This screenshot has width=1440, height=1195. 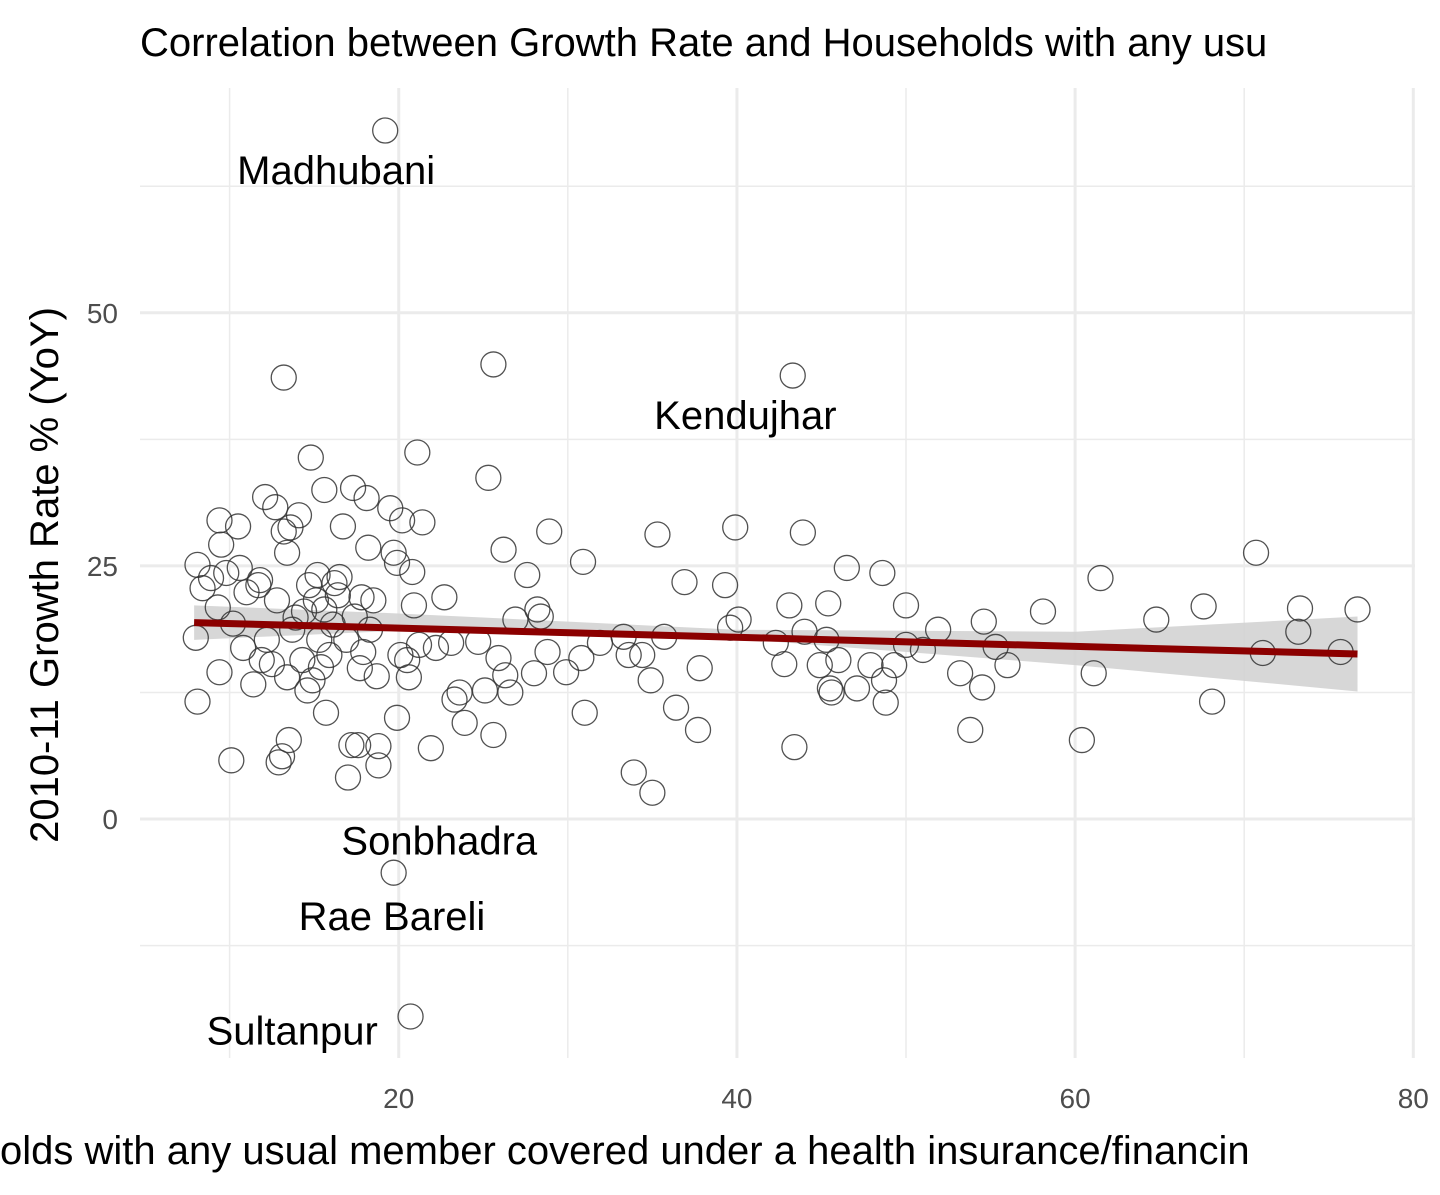 What do you see at coordinates (392, 917) in the screenshot?
I see `annotation: Rae Bareli` at bounding box center [392, 917].